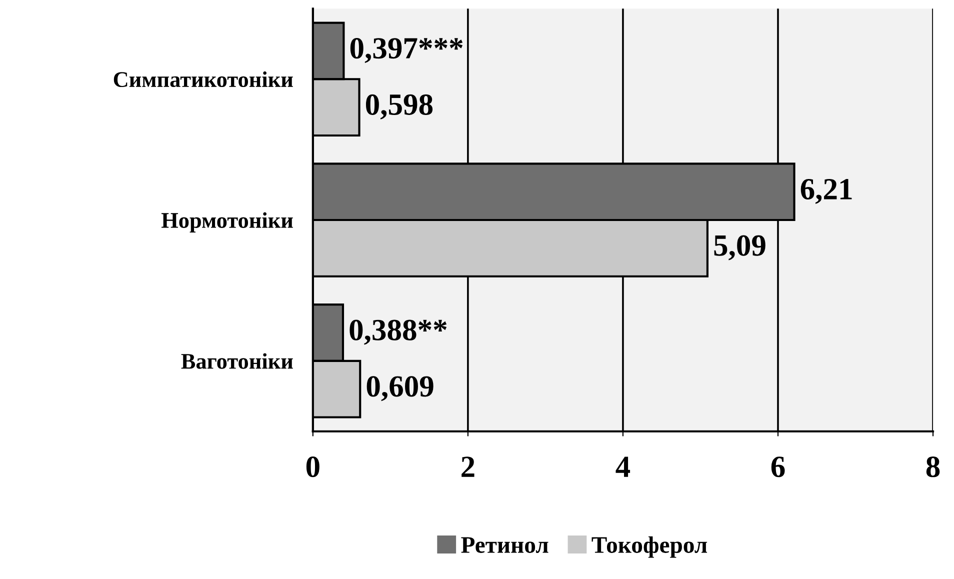  What do you see at coordinates (468, 466) in the screenshot?
I see `x-tick-label: 2` at bounding box center [468, 466].